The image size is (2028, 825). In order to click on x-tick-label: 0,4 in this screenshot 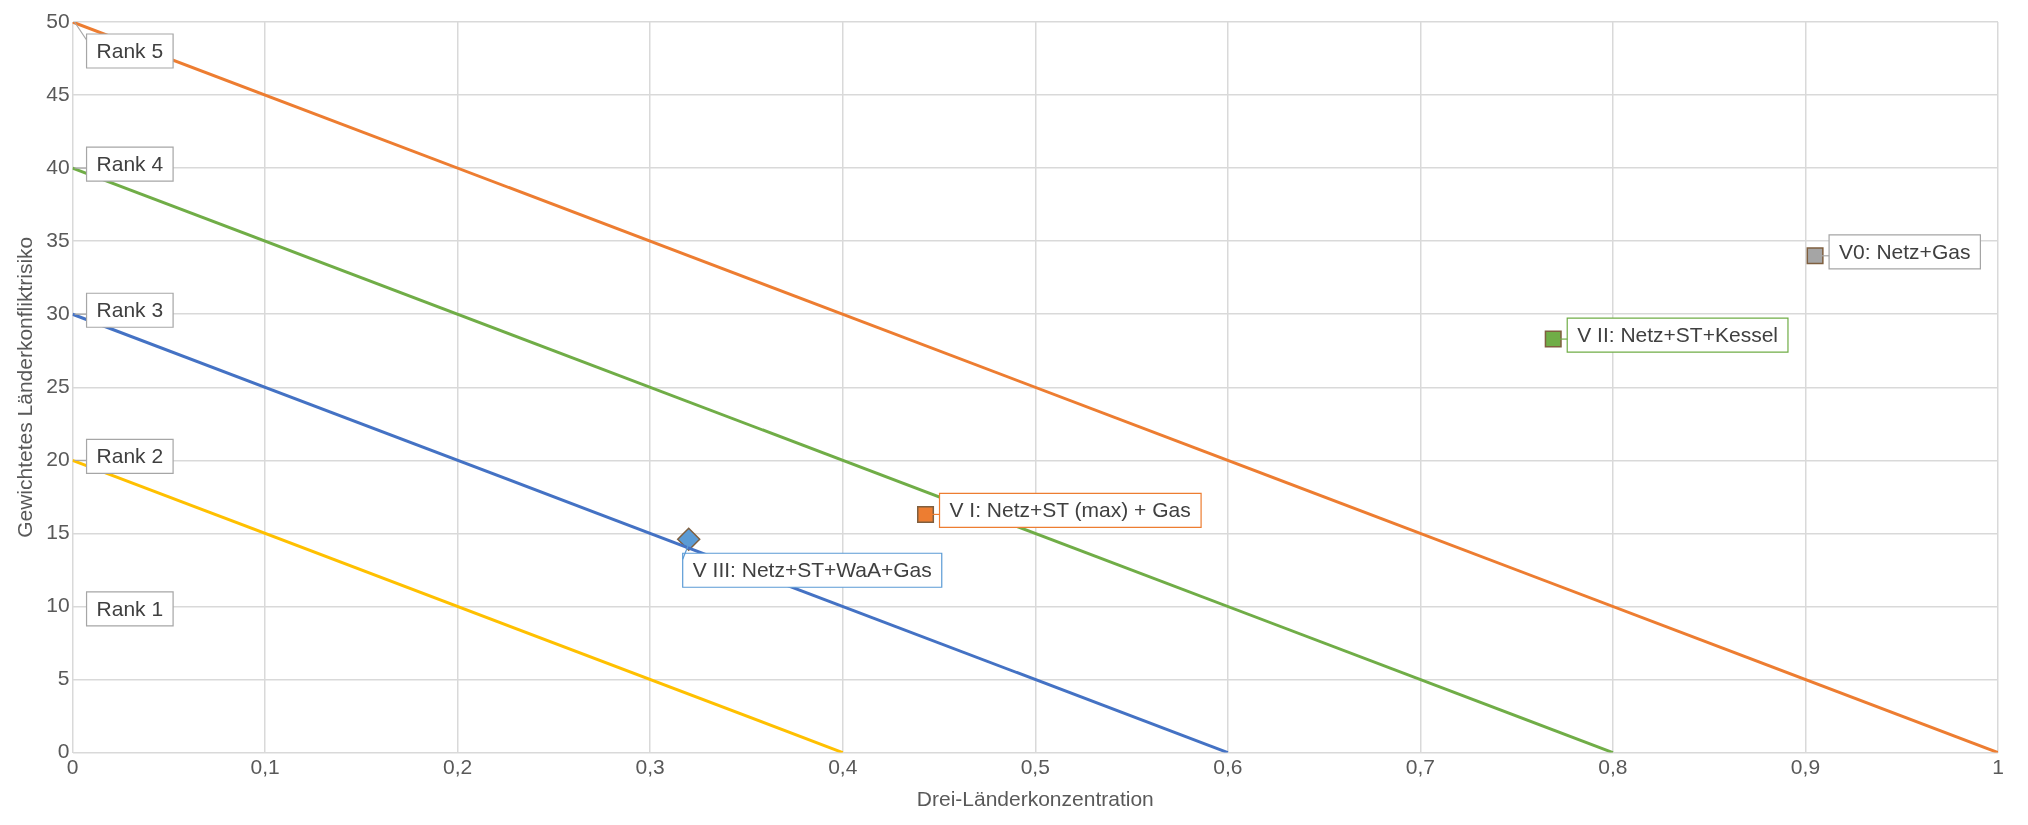, I will do `click(843, 766)`.